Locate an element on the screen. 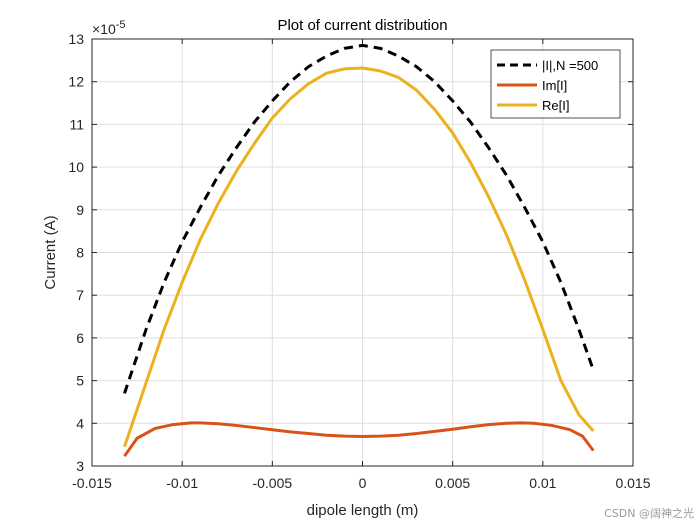  x-tick-label: 0.015 is located at coordinates (632, 483).